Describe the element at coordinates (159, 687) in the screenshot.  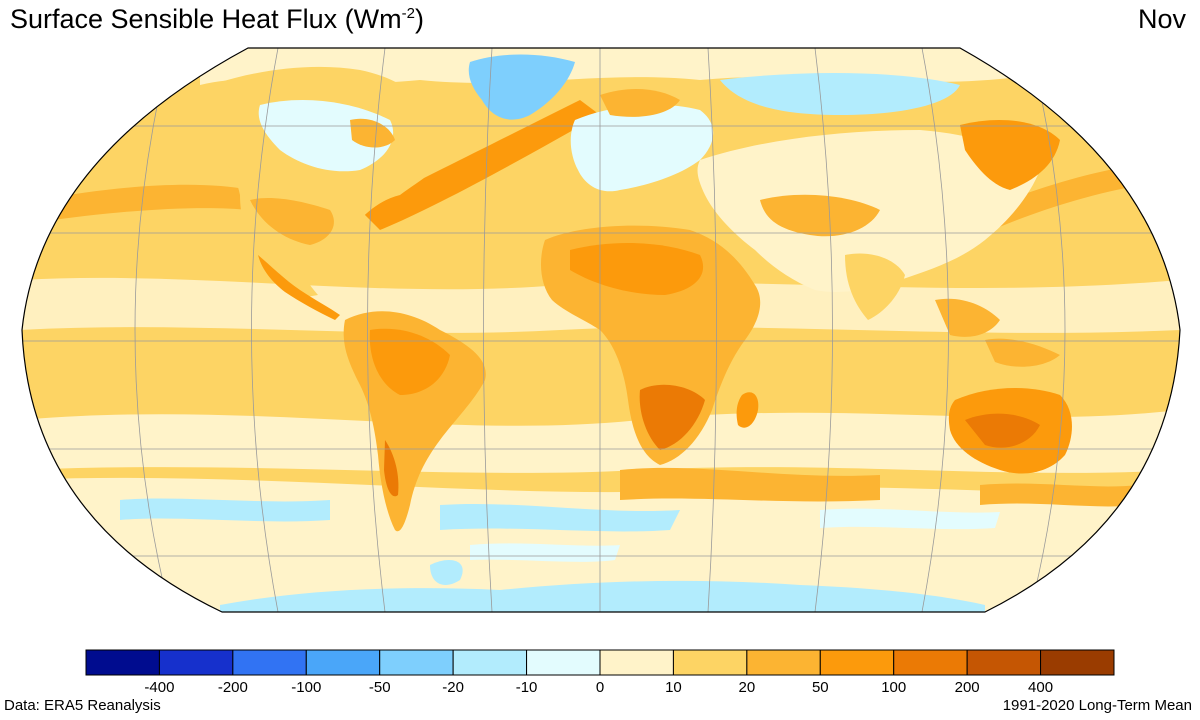
I see `legend-tick-label: -400` at that location.